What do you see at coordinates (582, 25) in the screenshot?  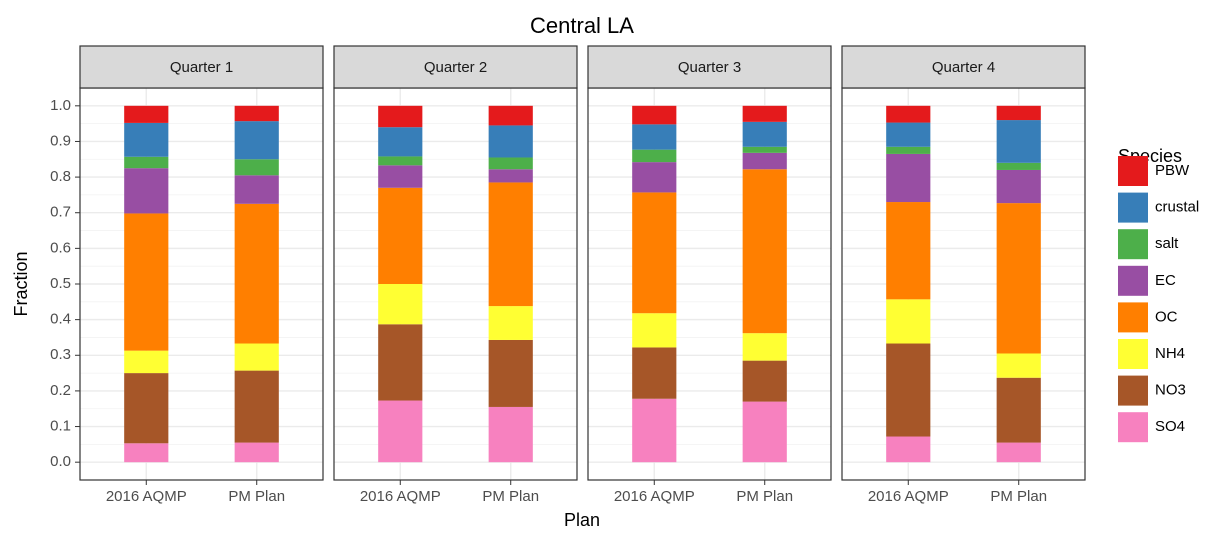 I see `chart-title: Central LA` at bounding box center [582, 25].